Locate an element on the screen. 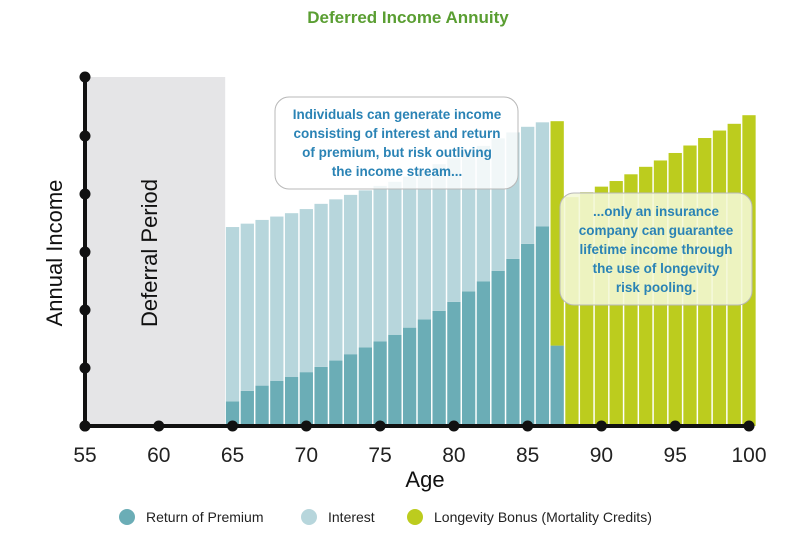 This screenshot has height=539, width=800. x-tick-label-80: 80 is located at coordinates (453, 455).